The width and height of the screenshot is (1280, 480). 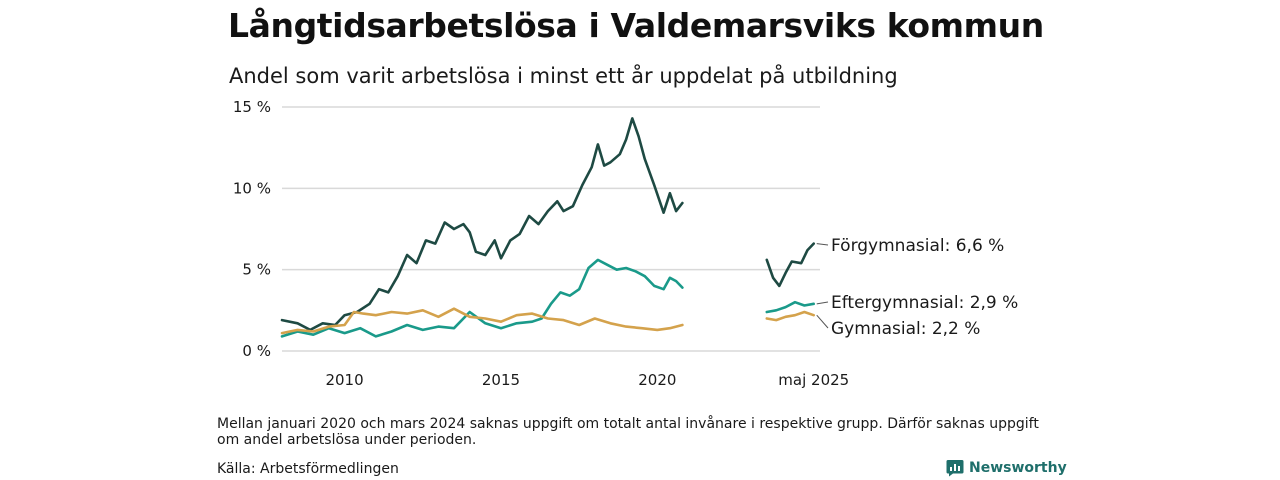 I want to click on series-gymnasial, so click(x=548, y=321).